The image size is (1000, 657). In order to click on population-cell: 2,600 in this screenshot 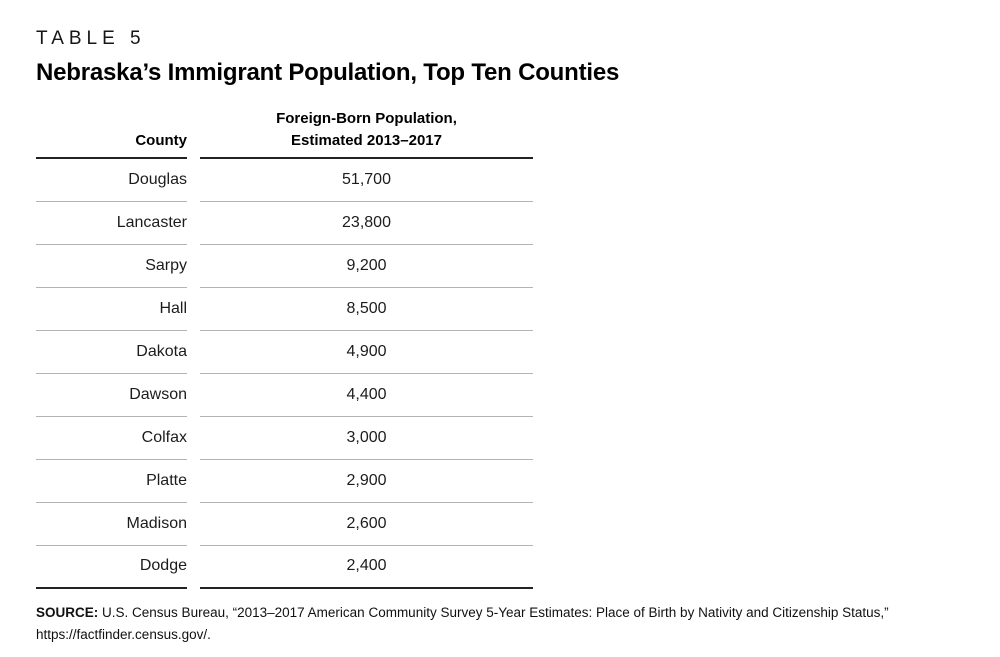, I will do `click(366, 524)`.